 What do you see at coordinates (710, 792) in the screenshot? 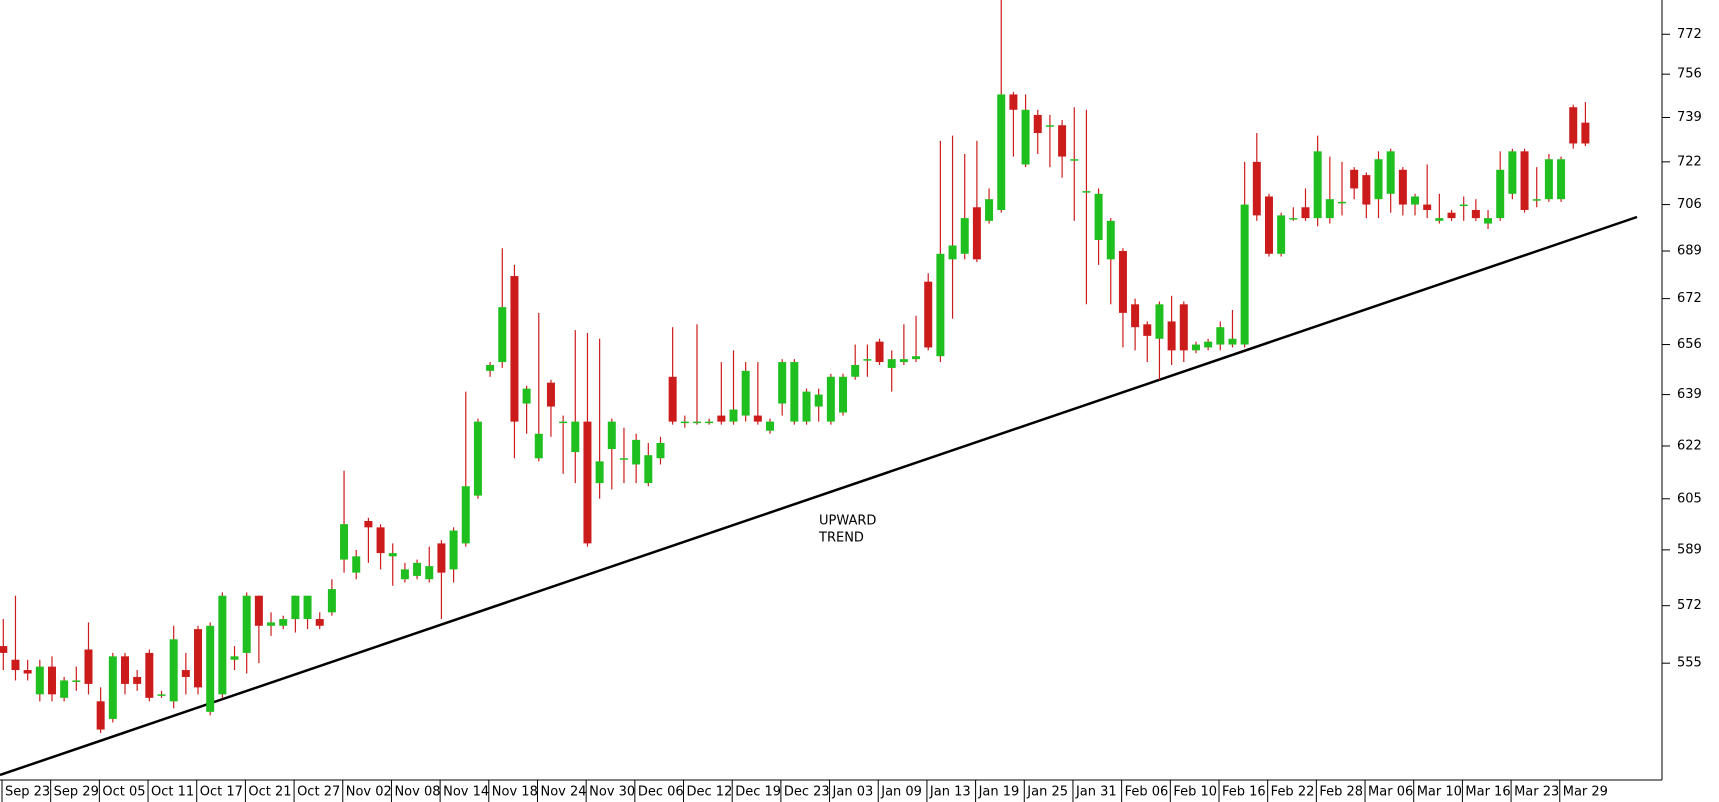
I see `x-tick-label: Dec 12` at bounding box center [710, 792].